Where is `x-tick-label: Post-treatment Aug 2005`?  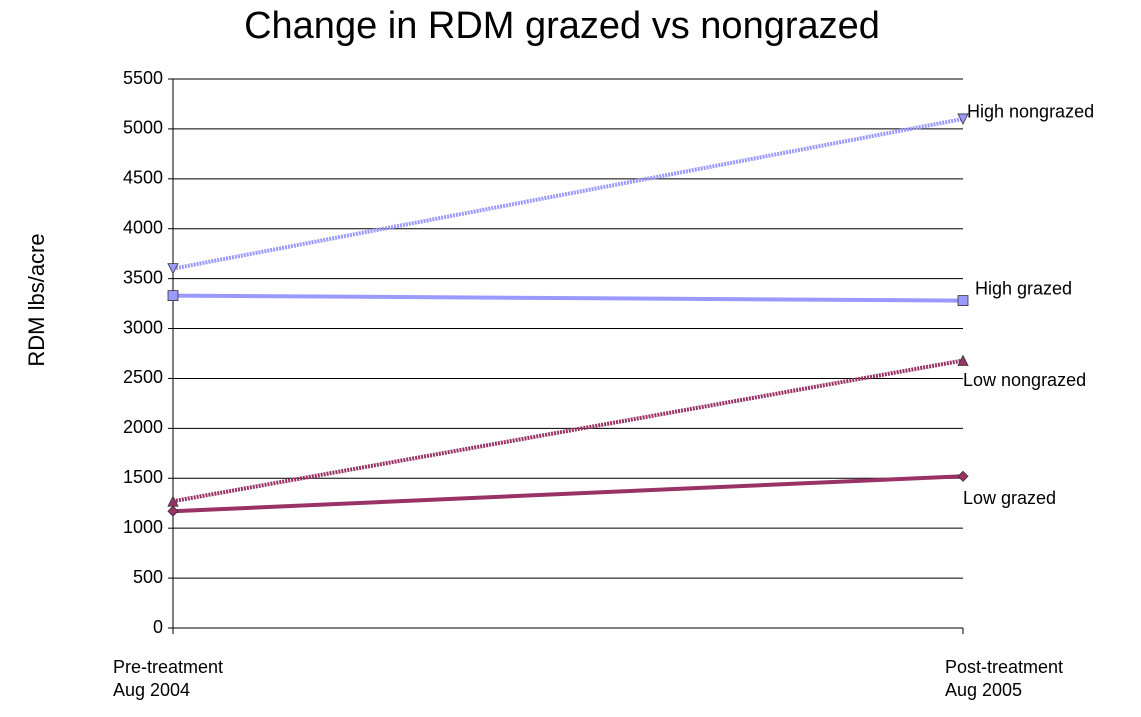 x-tick-label: Post-treatment Aug 2005 is located at coordinates (1004, 678).